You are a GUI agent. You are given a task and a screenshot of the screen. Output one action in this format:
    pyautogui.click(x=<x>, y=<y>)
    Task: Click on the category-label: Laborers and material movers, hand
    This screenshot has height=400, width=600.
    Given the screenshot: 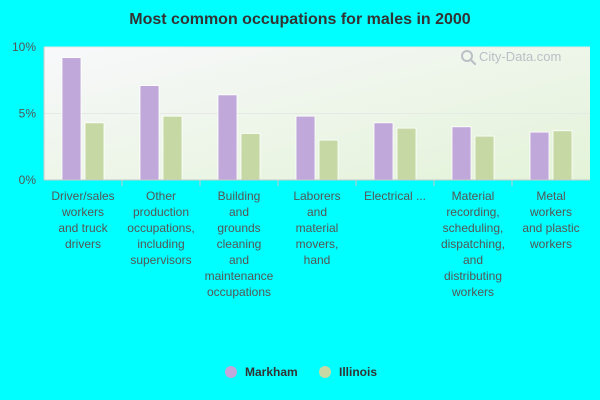 What is the action you would take?
    pyautogui.click(x=316, y=228)
    